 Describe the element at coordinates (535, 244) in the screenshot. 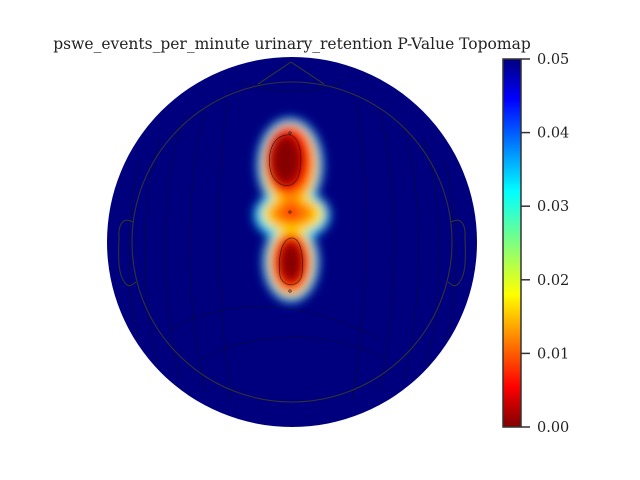

I see `colorbar: 0.00 0.01 0.02 0.03 0.04 0.05` at that location.